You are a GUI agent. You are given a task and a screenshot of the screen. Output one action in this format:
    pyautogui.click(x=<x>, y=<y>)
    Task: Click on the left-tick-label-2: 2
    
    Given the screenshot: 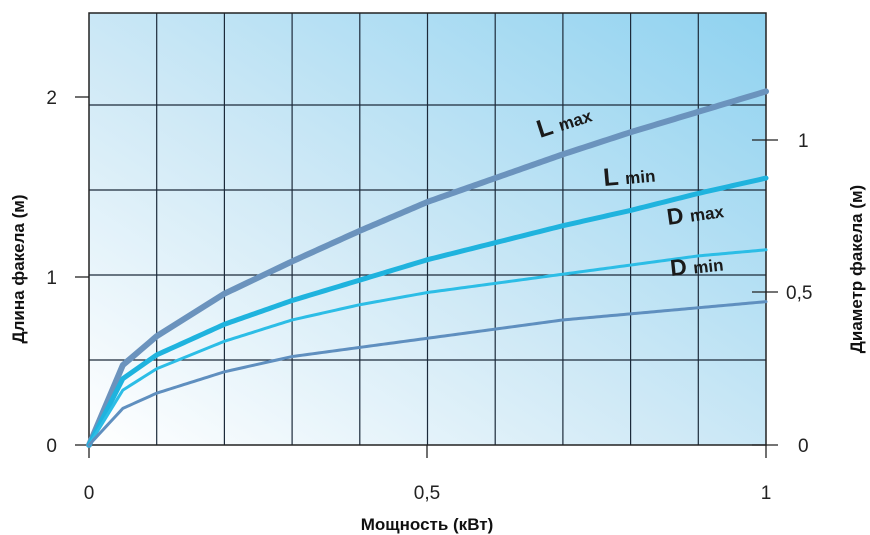 What is the action you would take?
    pyautogui.click(x=51, y=98)
    